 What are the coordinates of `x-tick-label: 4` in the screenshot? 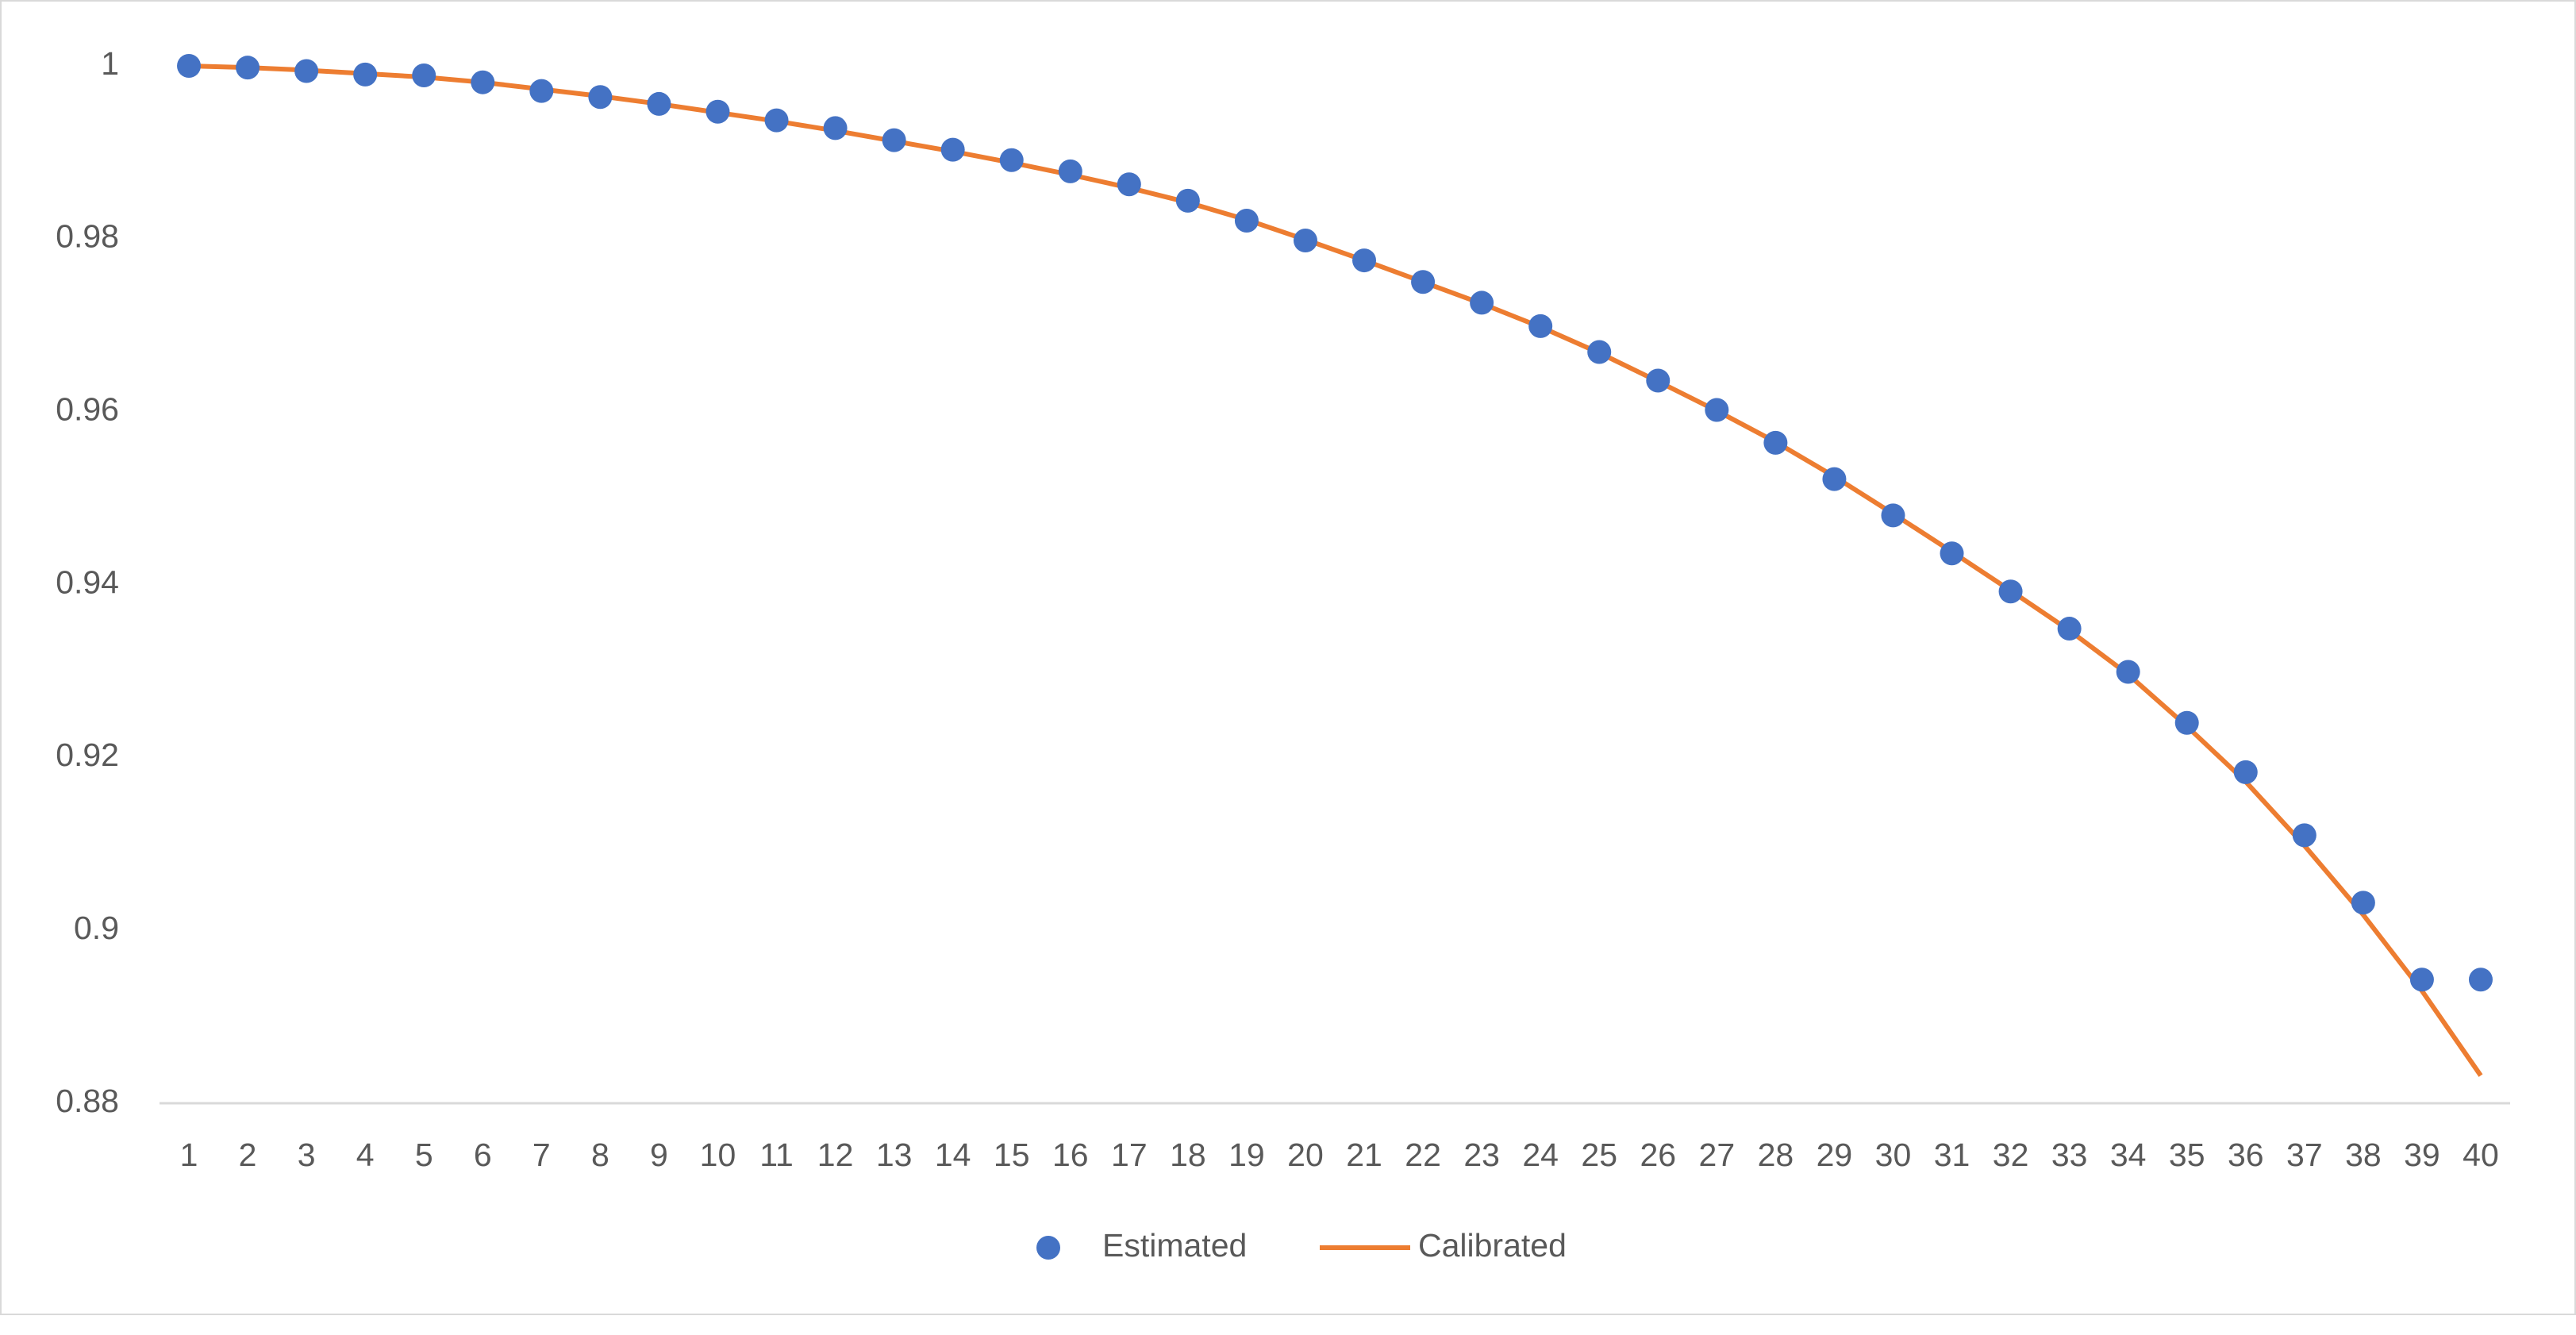 It's located at (365, 1155).